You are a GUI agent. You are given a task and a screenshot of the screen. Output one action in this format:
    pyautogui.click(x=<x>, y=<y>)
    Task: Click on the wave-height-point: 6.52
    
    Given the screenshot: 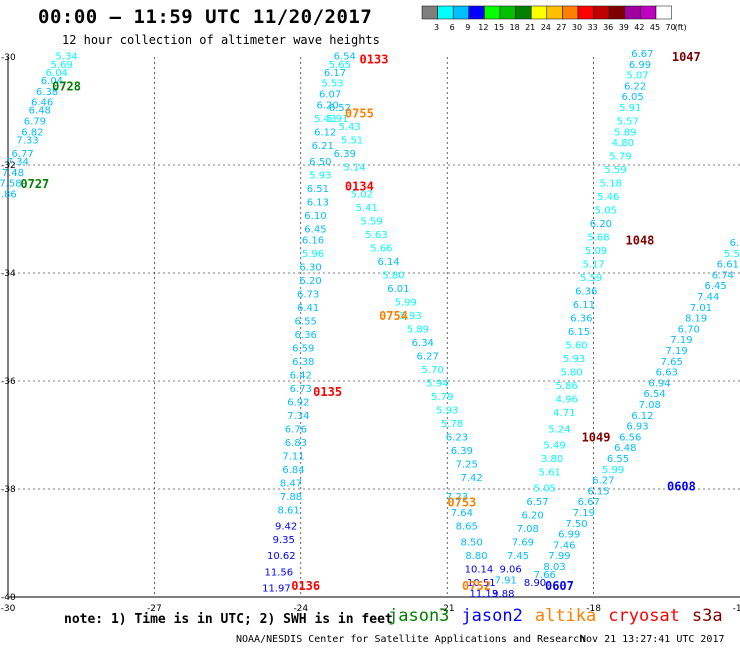 What is the action you would take?
    pyautogui.click(x=340, y=108)
    